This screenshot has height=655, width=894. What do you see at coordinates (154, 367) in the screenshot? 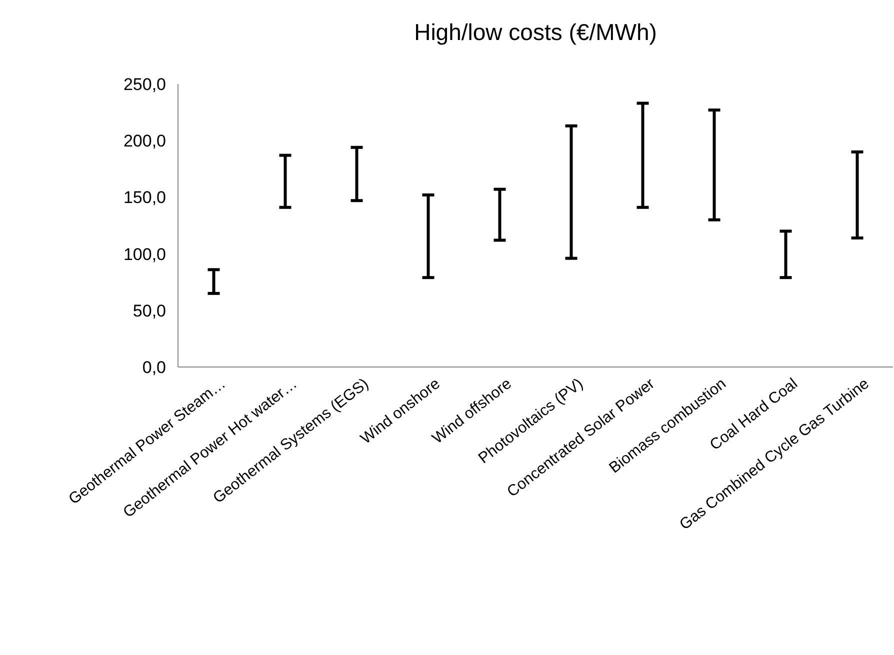
I see `y-tick-label: 0,0` at bounding box center [154, 367].